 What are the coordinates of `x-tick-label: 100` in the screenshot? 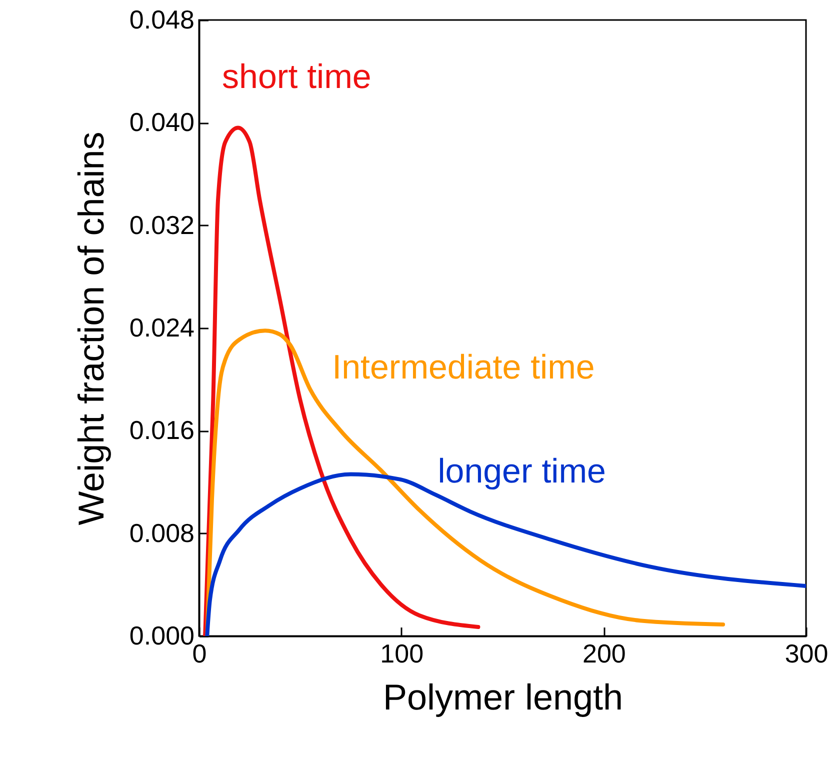 It's located at (402, 653).